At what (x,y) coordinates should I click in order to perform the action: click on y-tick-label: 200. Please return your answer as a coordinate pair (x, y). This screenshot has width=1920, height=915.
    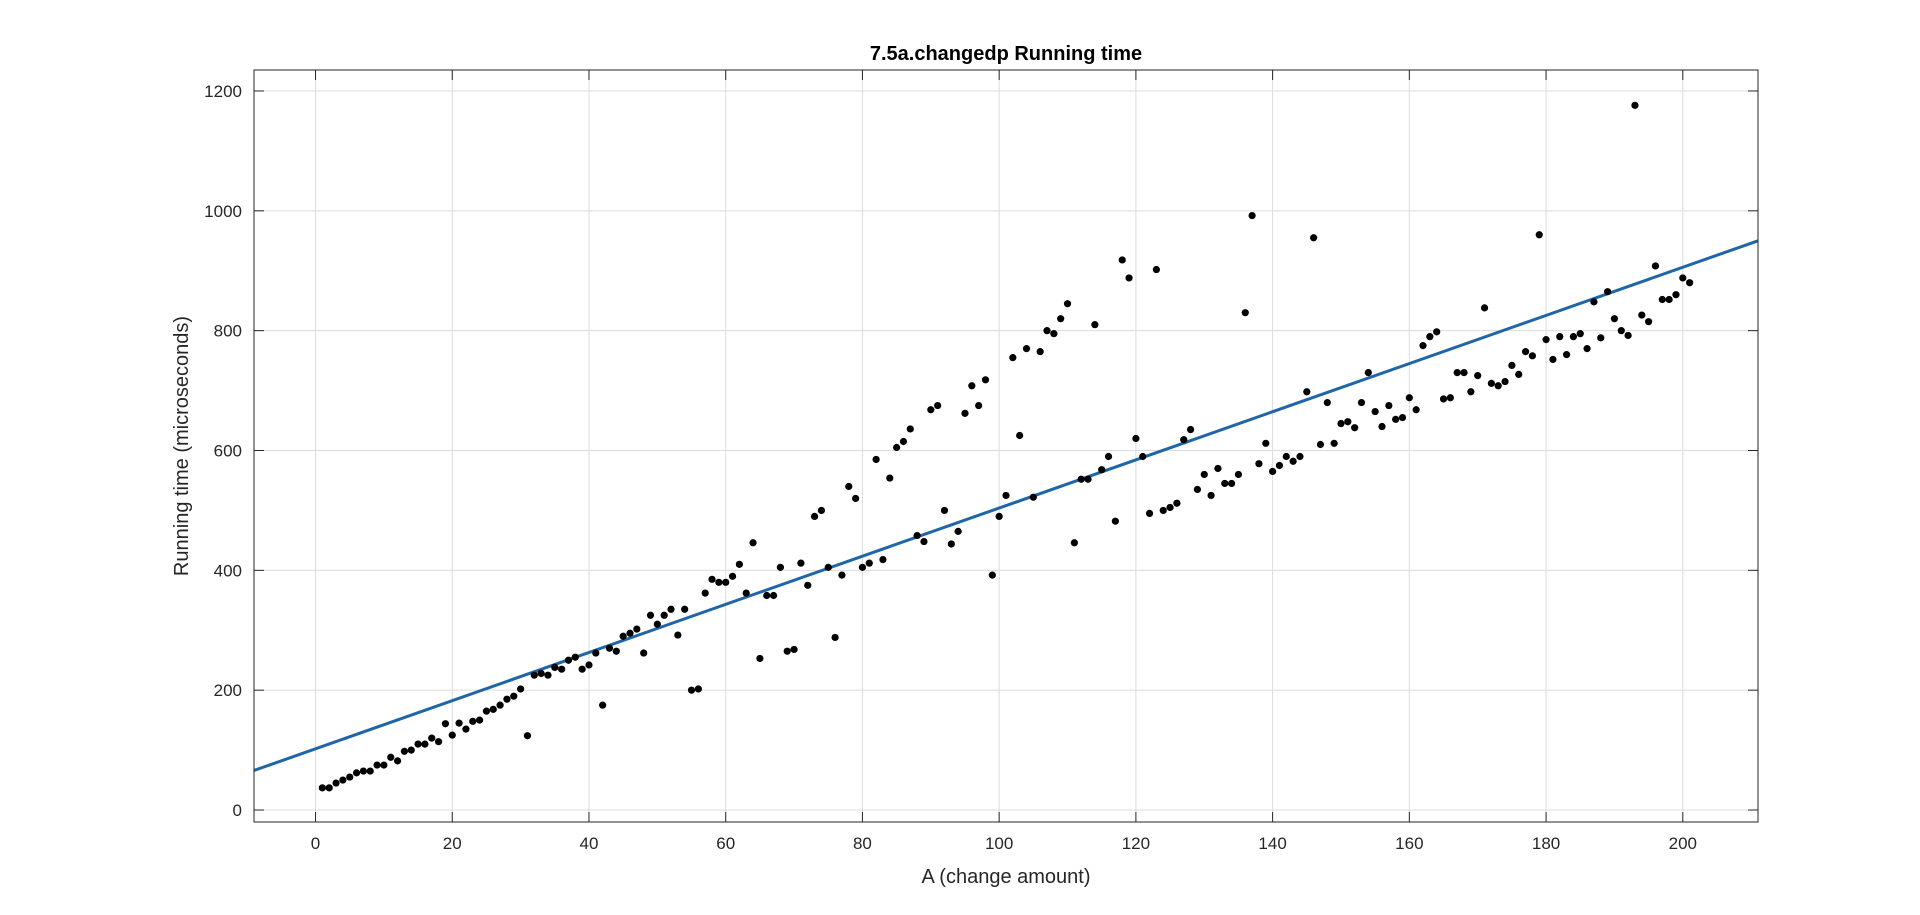
    Looking at the image, I should click on (228, 690).